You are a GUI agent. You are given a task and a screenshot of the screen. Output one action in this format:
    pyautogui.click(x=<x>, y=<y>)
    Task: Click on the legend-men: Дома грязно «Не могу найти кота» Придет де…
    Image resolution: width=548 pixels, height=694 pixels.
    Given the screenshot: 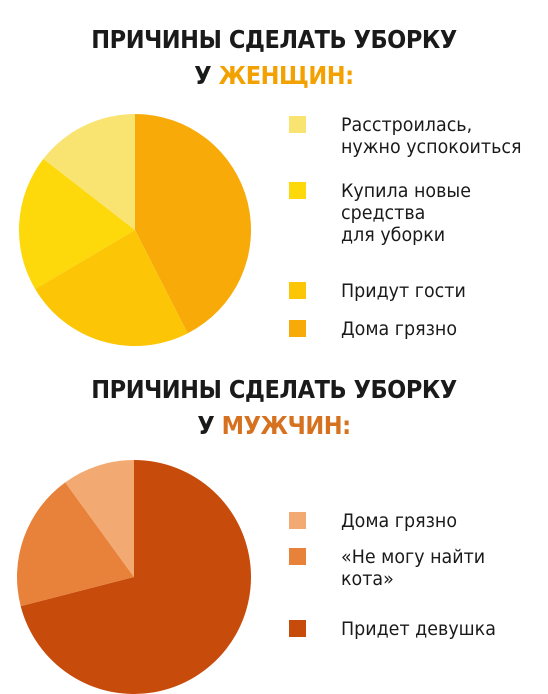 What is the action you would take?
    pyautogui.click(x=414, y=580)
    